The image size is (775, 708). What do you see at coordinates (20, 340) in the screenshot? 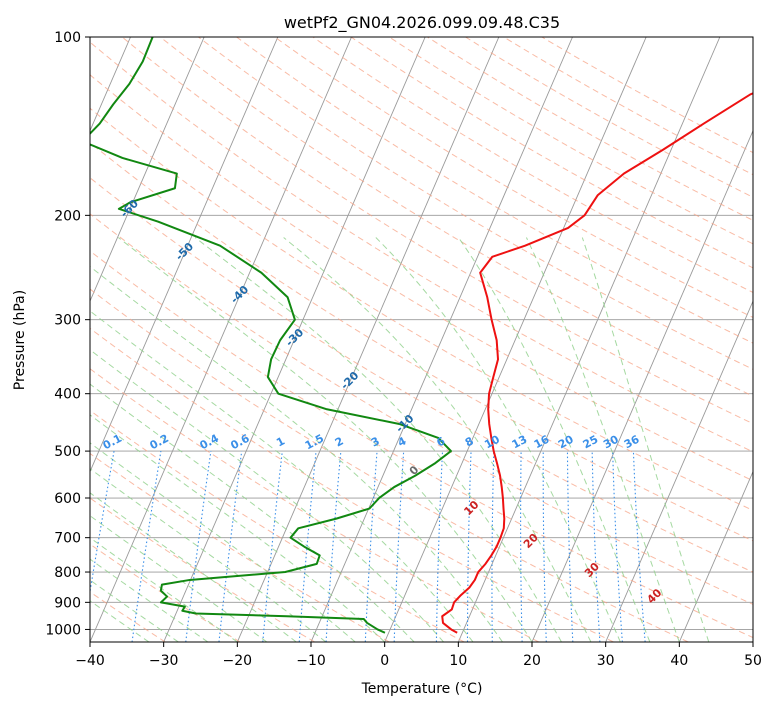
I see `y-axis-label: Pressure (hPa)` at bounding box center [20, 340].